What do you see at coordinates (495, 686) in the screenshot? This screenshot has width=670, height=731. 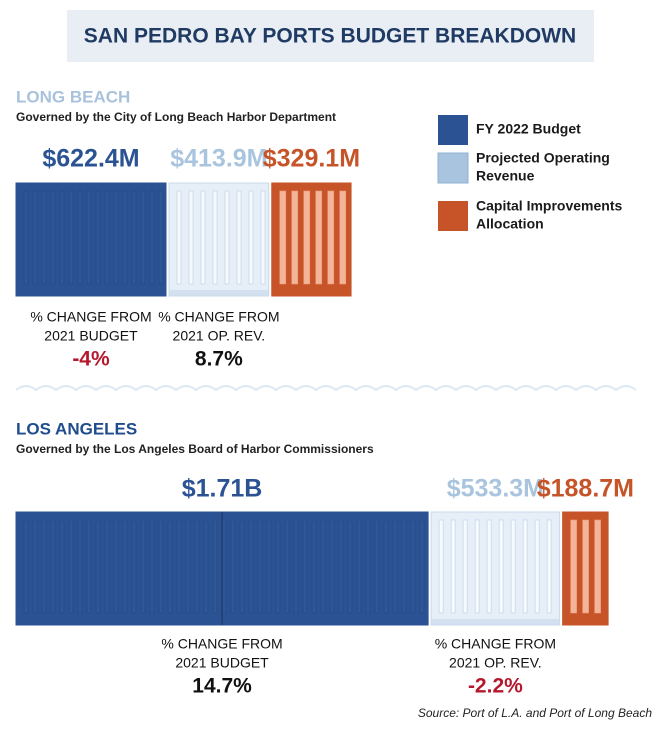 I see `change-value: -2.2%` at bounding box center [495, 686].